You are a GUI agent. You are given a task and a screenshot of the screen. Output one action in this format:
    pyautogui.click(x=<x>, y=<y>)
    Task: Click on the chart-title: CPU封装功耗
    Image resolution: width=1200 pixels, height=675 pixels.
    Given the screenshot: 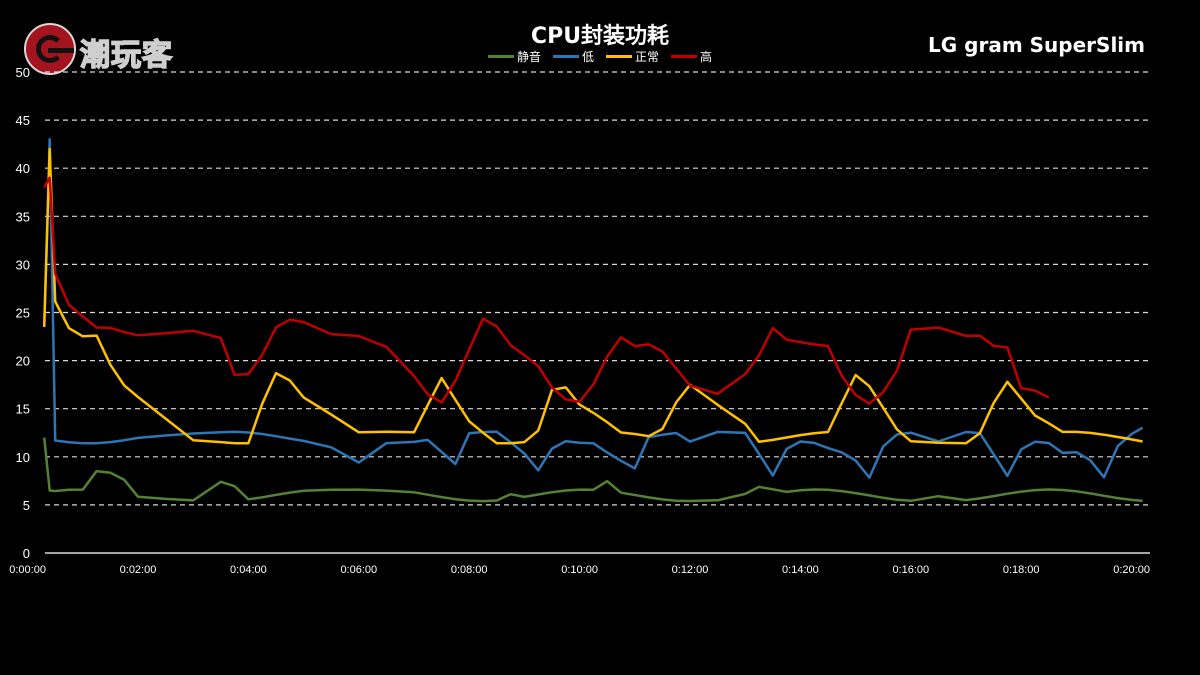 What is the action you would take?
    pyautogui.click(x=600, y=36)
    